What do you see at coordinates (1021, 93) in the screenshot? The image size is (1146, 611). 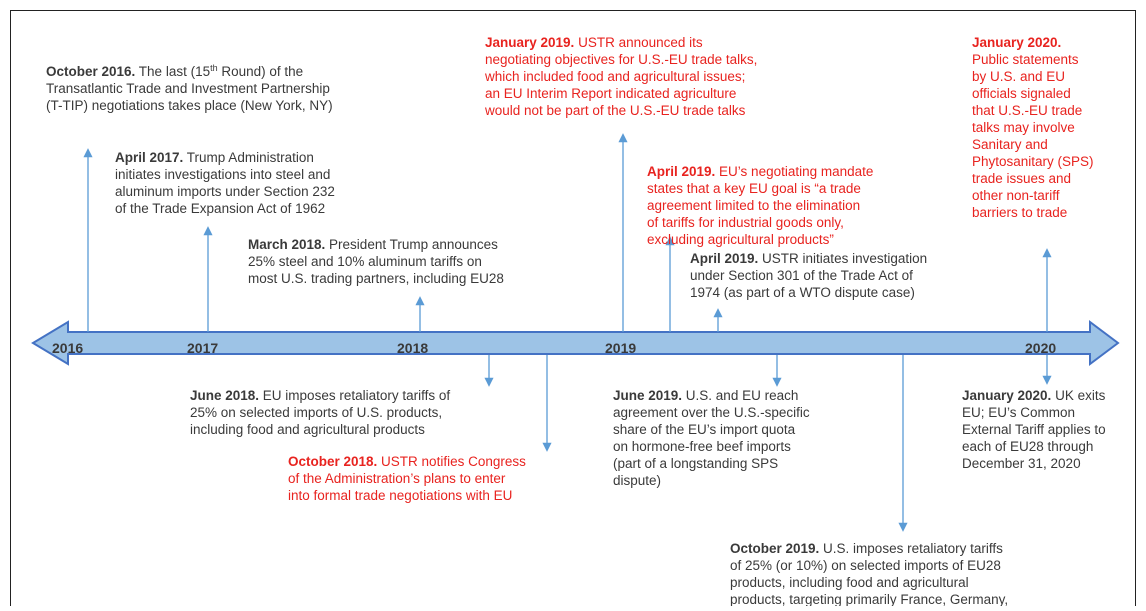 I see `event-text-line: officials signaled` at bounding box center [1021, 93].